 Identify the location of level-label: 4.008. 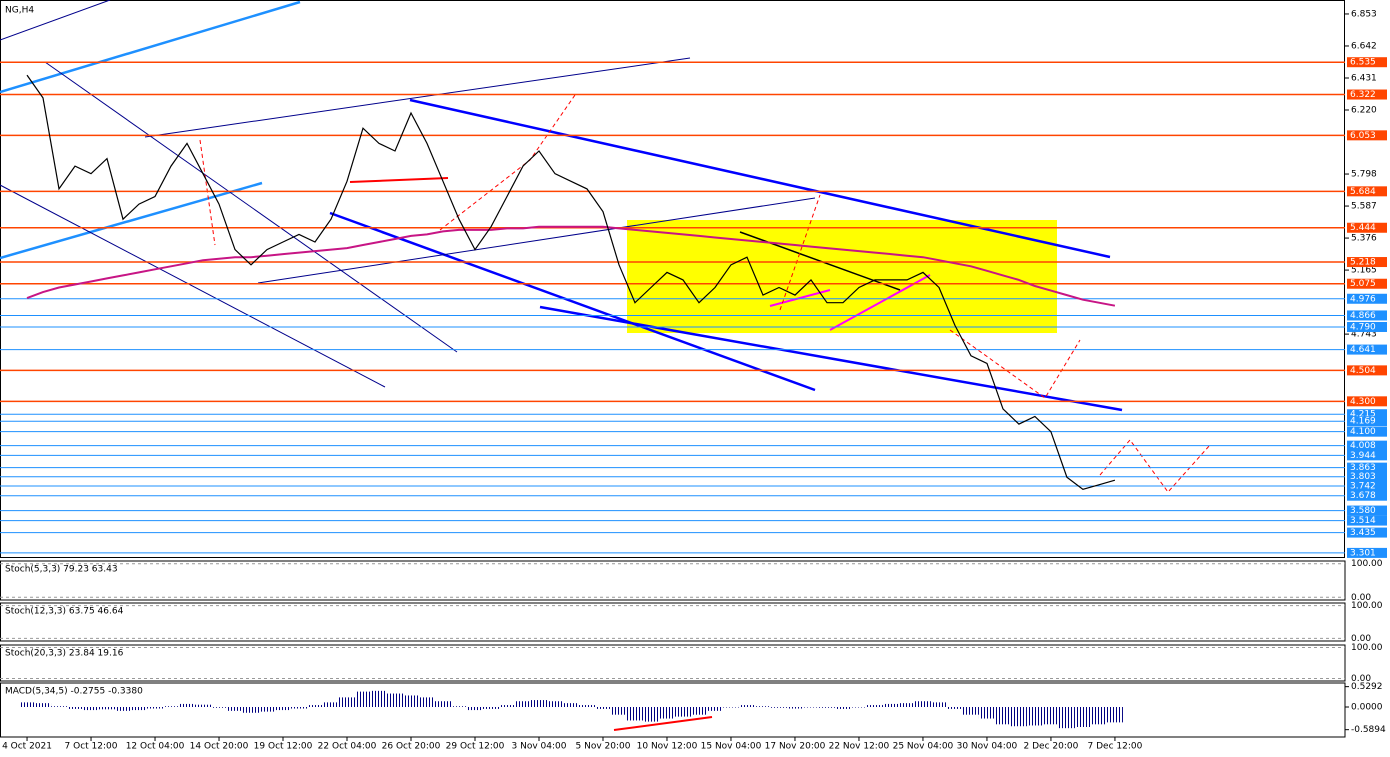
(1363, 446).